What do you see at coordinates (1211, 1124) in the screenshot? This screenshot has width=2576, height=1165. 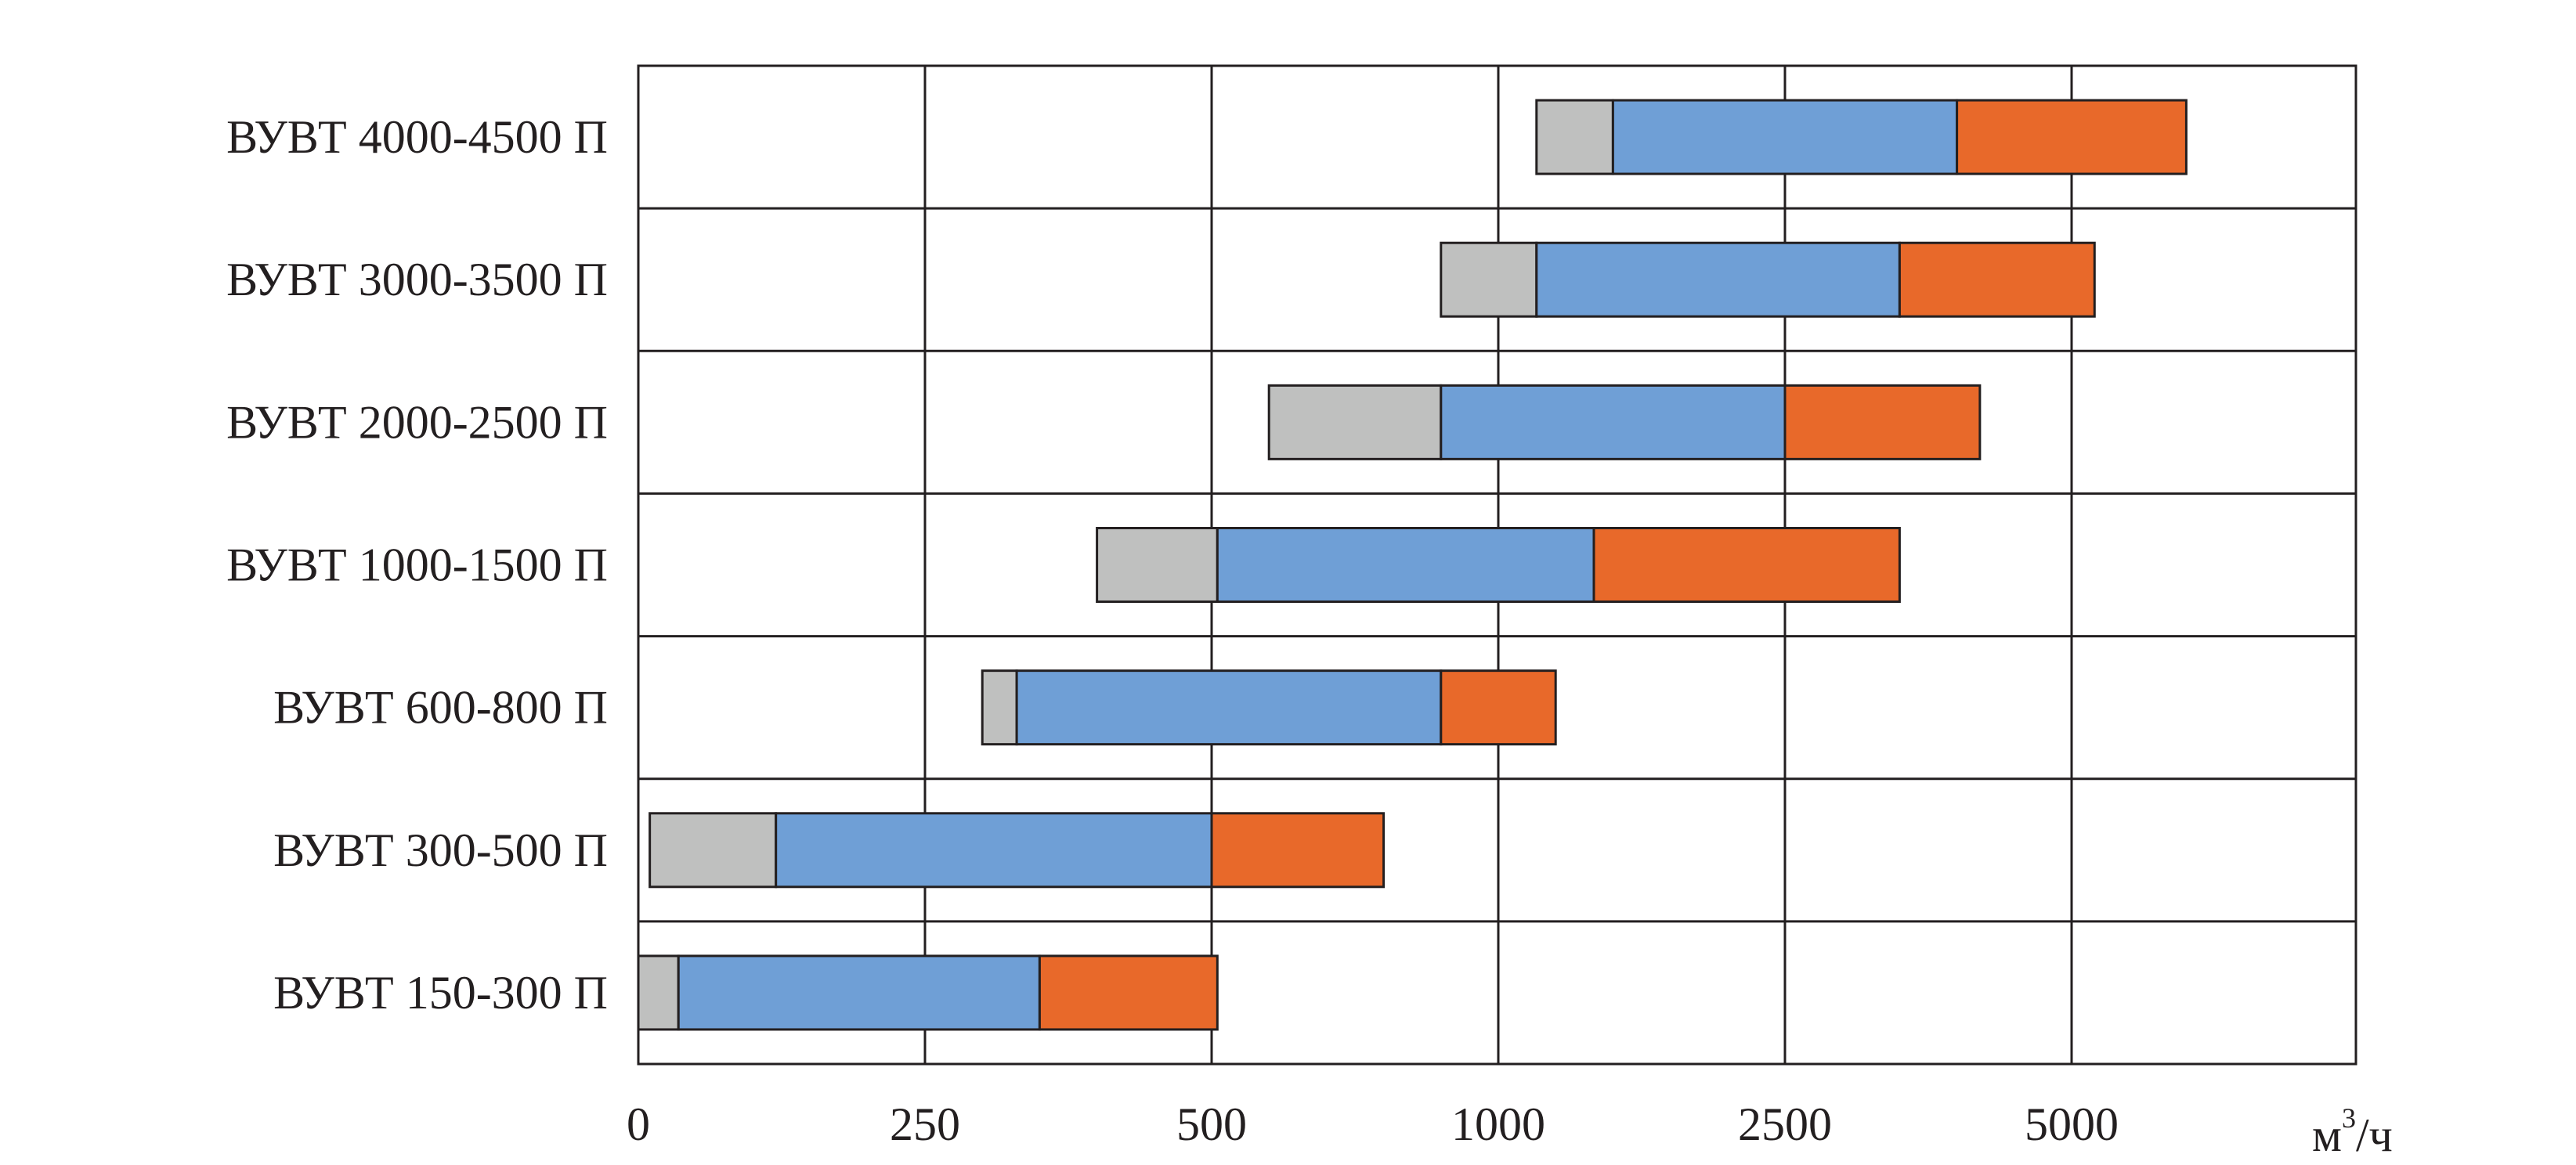 I see `x-tick-label: 500` at bounding box center [1211, 1124].